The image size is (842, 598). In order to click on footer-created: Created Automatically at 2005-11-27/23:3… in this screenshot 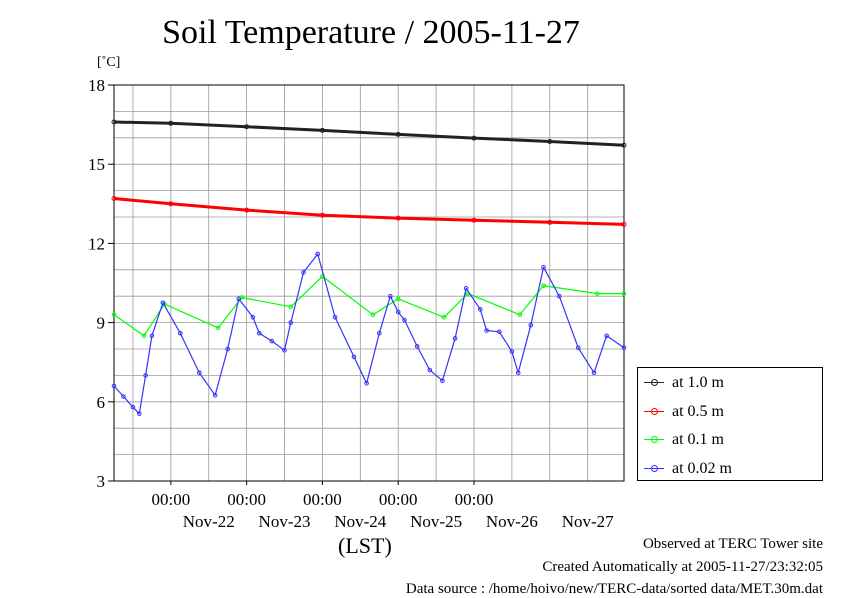, I will do `click(682, 567)`.